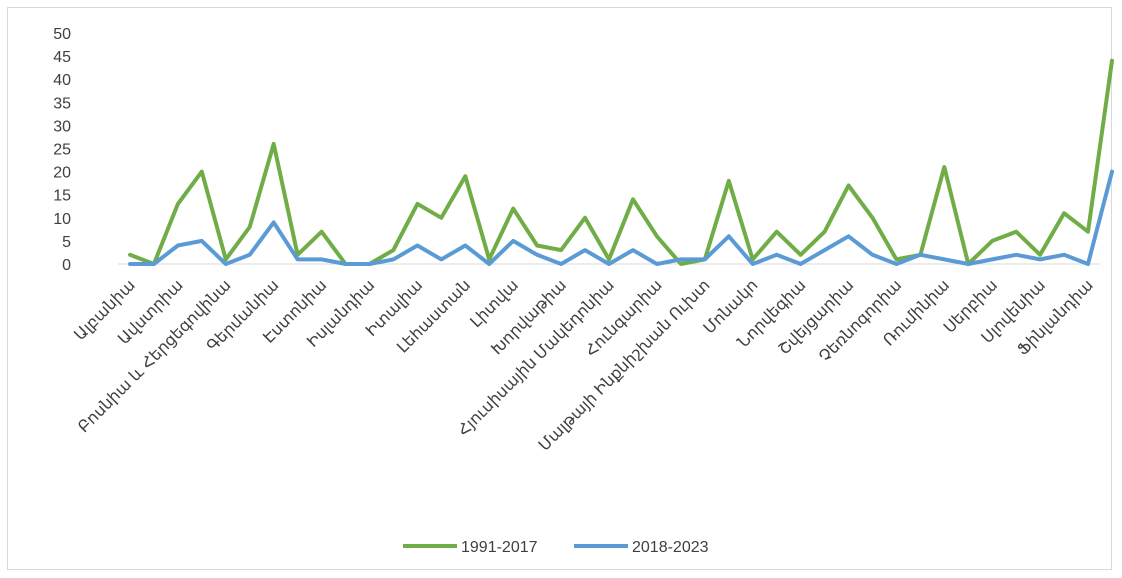 This screenshot has width=1122, height=578. Describe the element at coordinates (62, 219) in the screenshot. I see `y-tick-label: 10` at that location.